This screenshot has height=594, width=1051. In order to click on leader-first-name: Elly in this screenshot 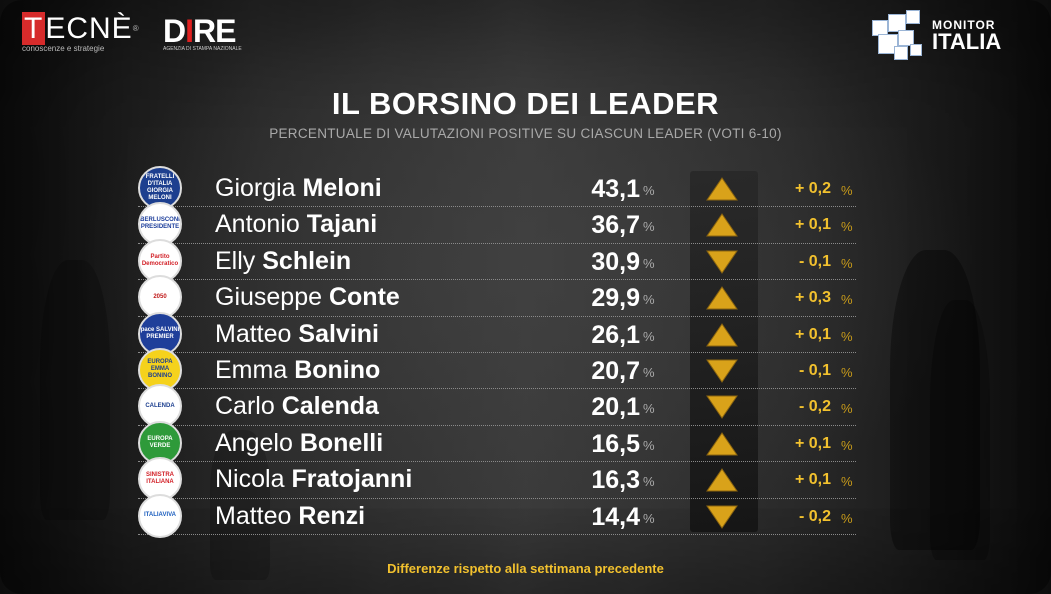, I will do `click(235, 260)`.